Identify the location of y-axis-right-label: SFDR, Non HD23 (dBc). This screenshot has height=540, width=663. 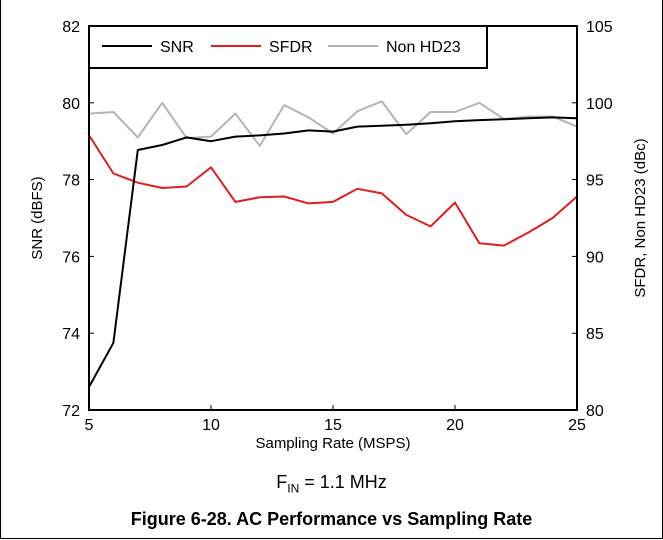
(640, 217).